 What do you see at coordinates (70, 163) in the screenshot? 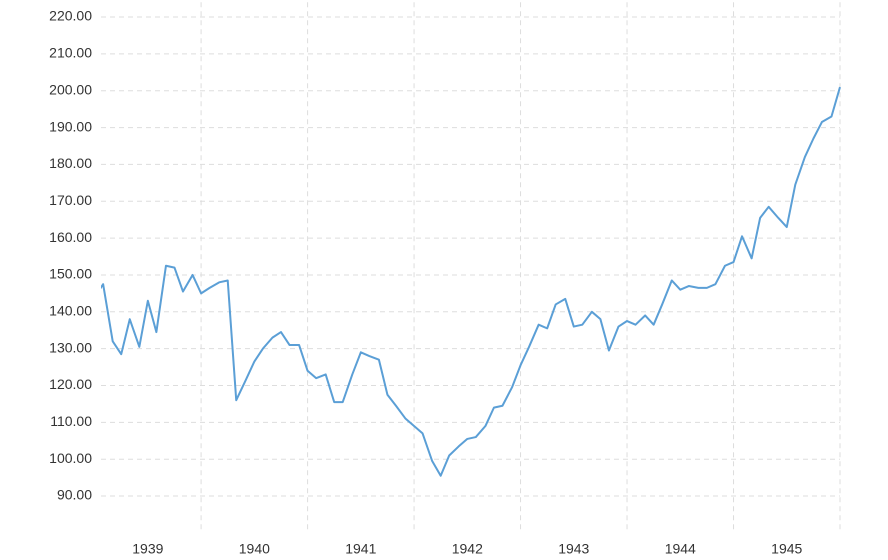
I see `y-tick-label: 180.00` at bounding box center [70, 163].